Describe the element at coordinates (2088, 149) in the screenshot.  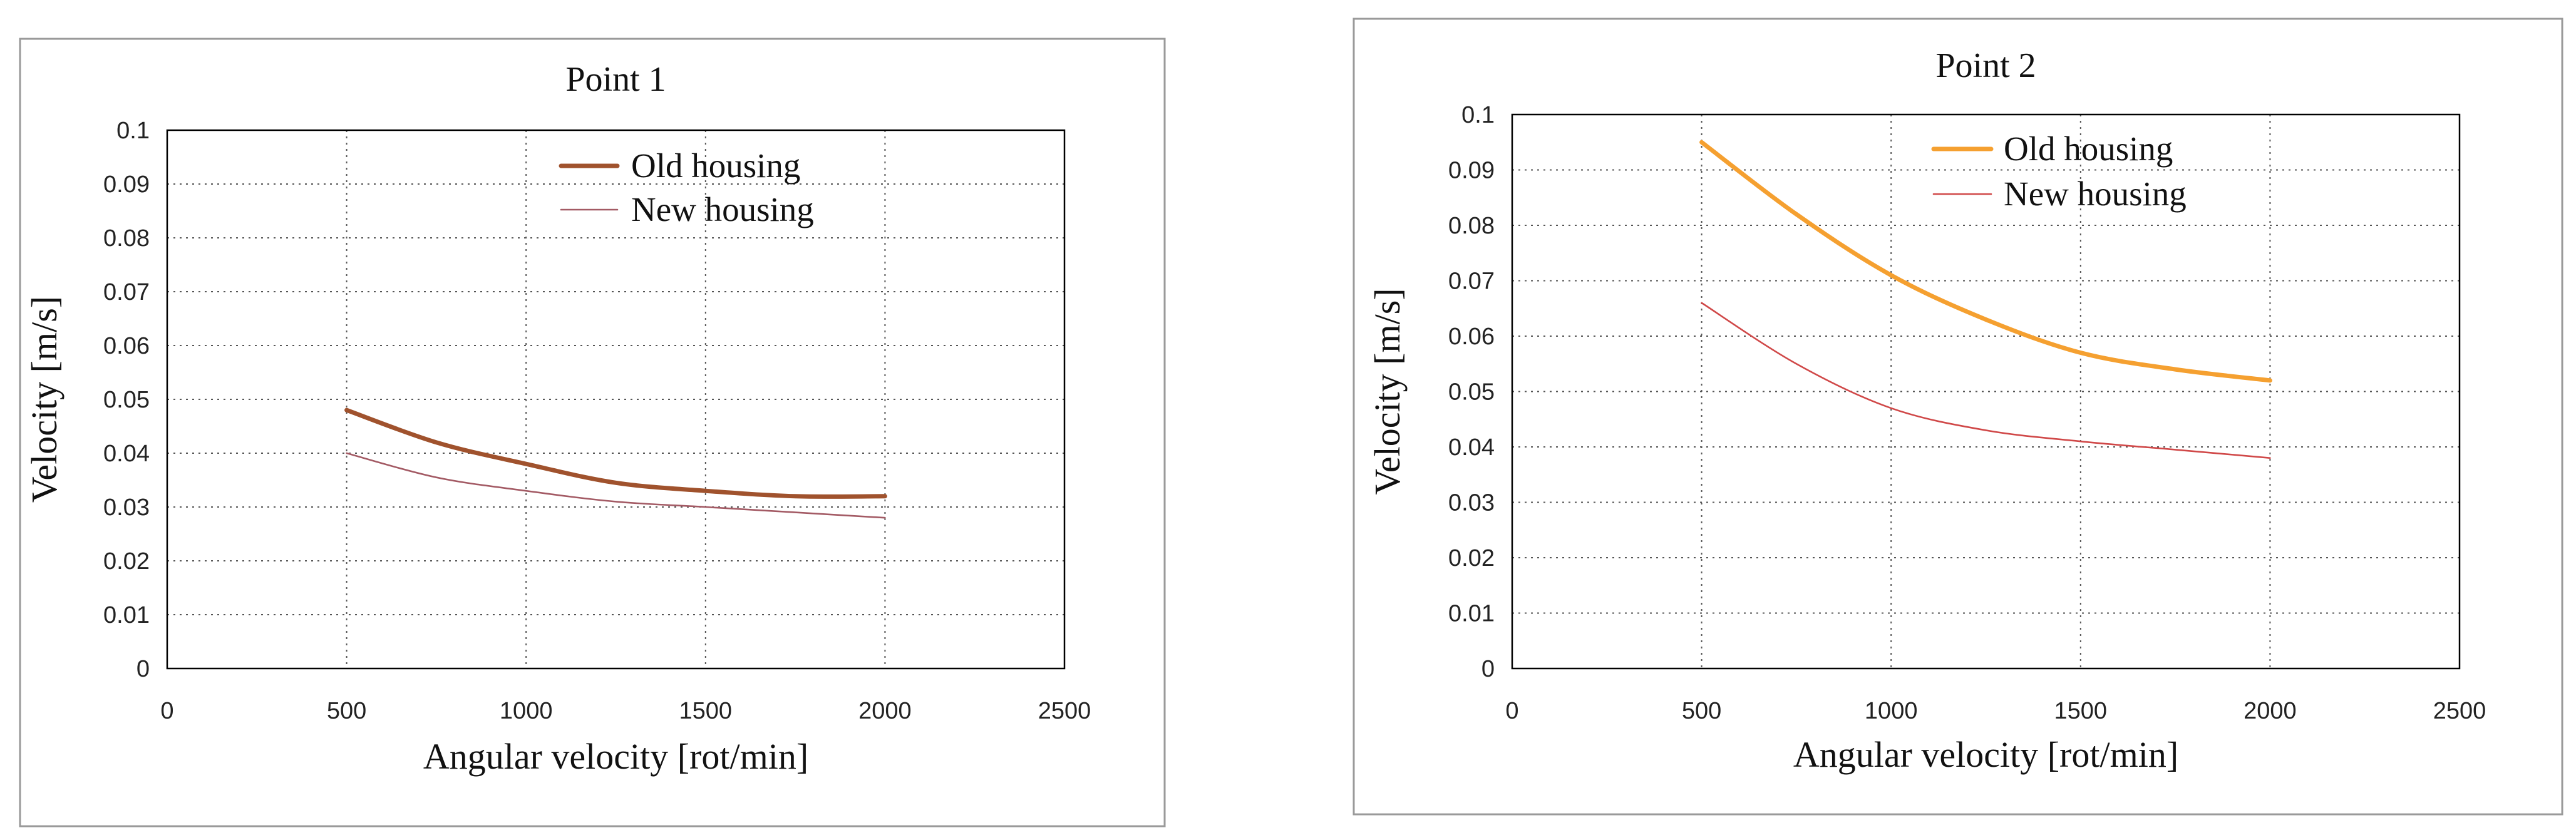
I see `chart-2-legend-label-old-housing: Old housing` at that location.